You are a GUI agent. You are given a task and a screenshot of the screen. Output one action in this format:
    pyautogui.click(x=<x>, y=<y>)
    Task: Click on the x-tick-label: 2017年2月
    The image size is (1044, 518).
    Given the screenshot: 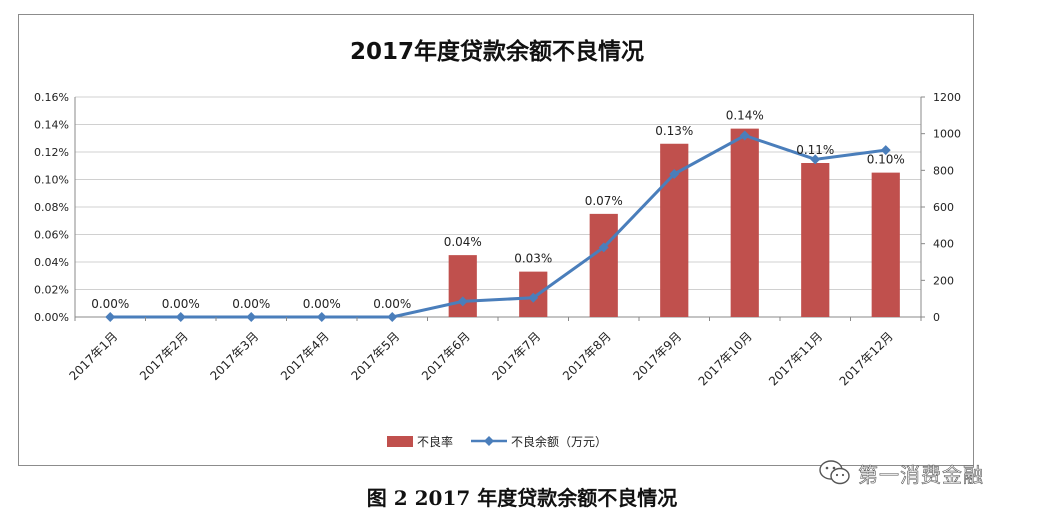 What is the action you would take?
    pyautogui.click(x=164, y=356)
    